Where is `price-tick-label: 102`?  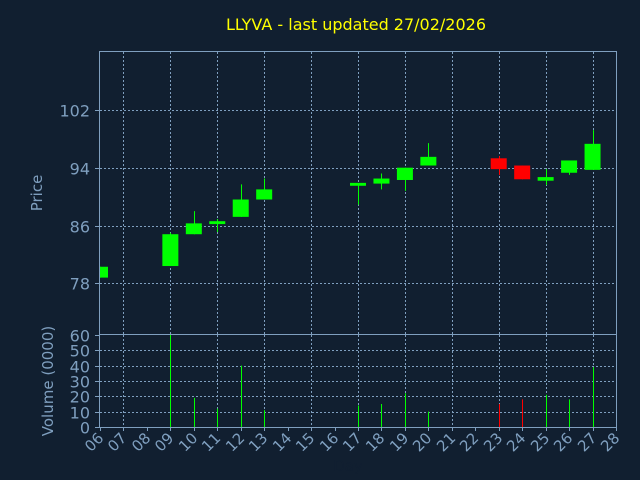 price-tick-label: 102 is located at coordinates (74, 111).